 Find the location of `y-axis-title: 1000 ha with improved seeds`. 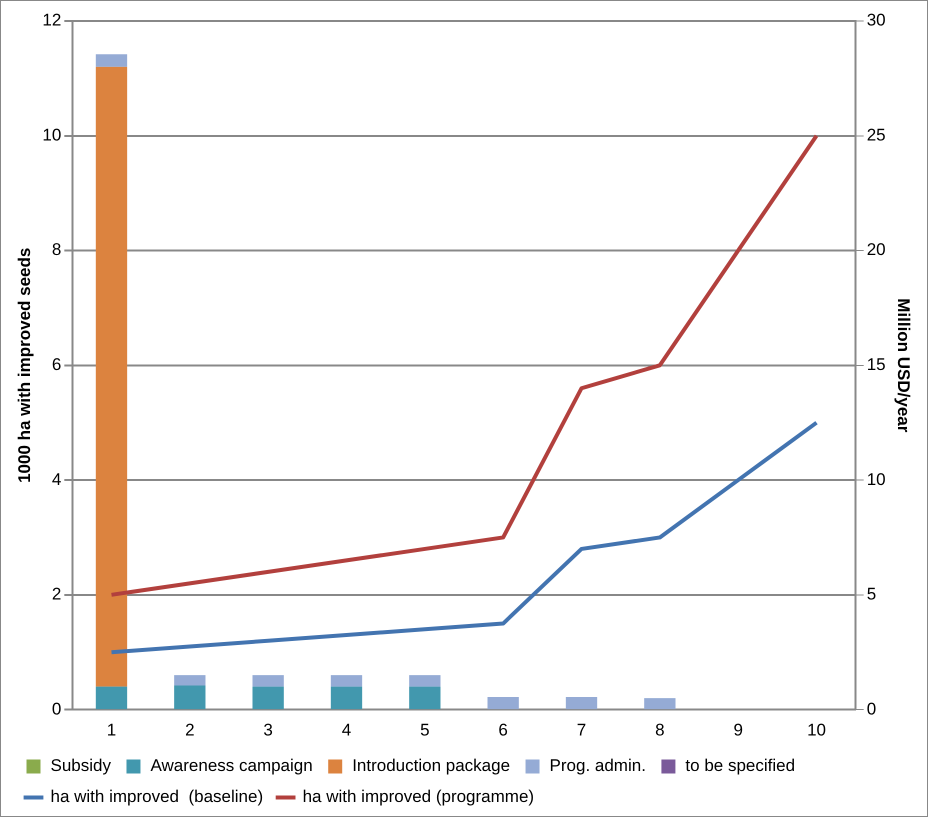

y-axis-title: 1000 ha with improved seeds is located at coordinates (24, 365).